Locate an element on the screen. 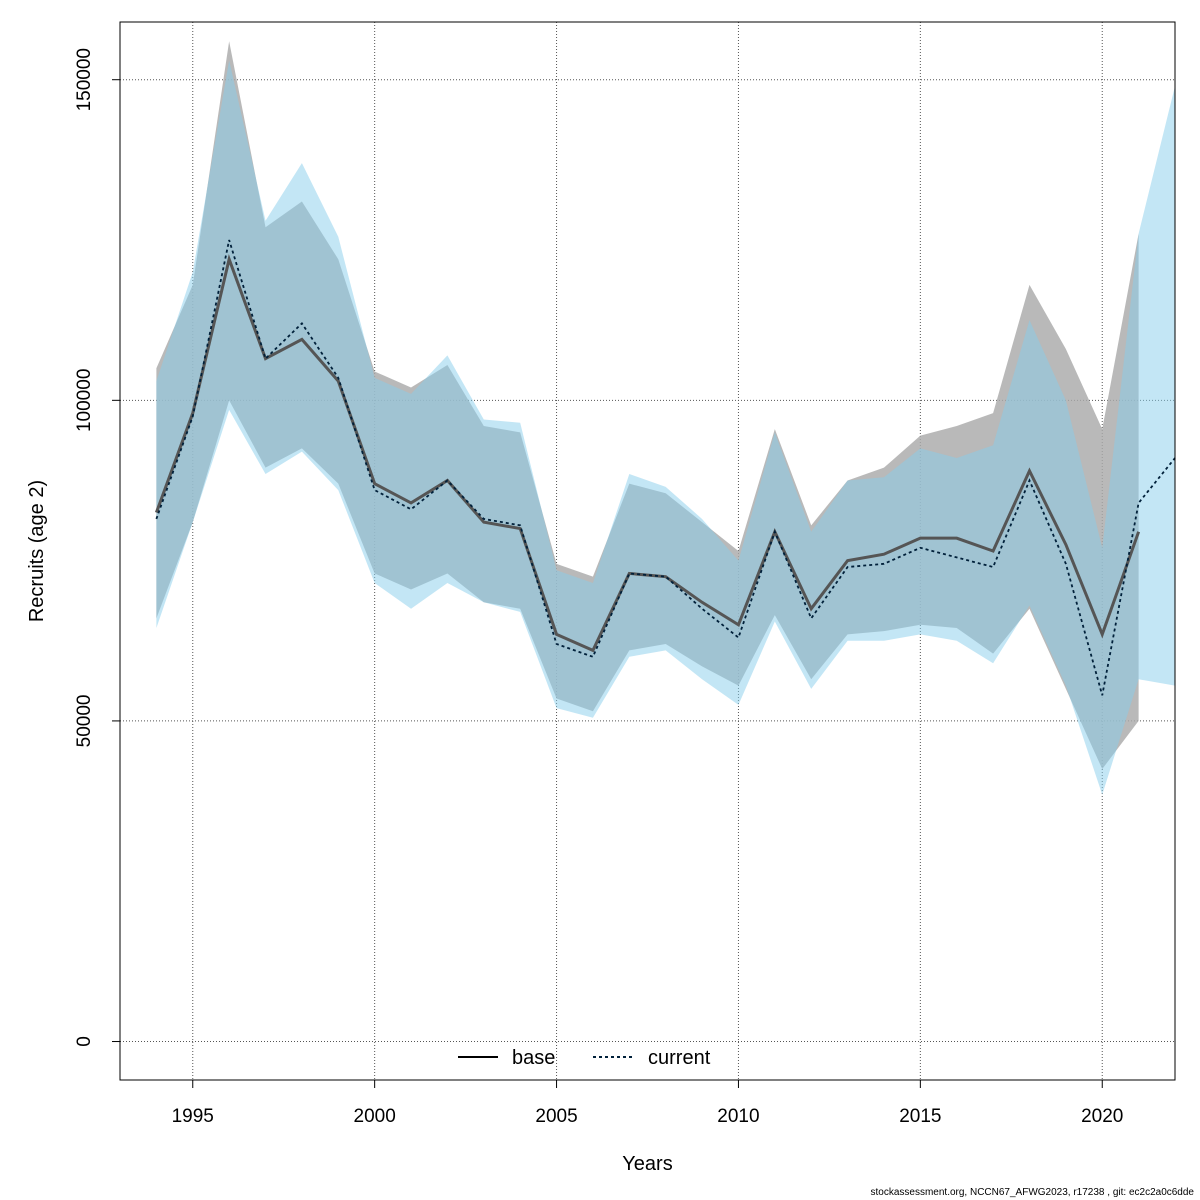  y-tick-label-100000: 100000 is located at coordinates (84, 400).